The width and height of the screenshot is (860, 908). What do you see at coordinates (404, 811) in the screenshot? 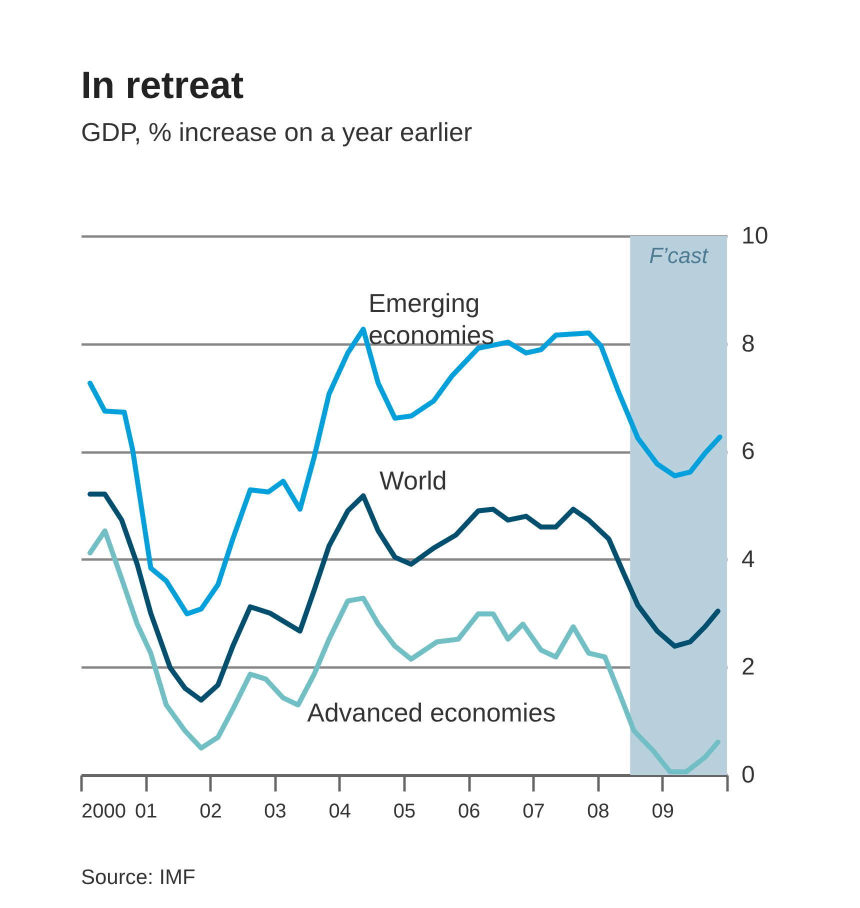
I see `x-tick-label: 05` at bounding box center [404, 811].